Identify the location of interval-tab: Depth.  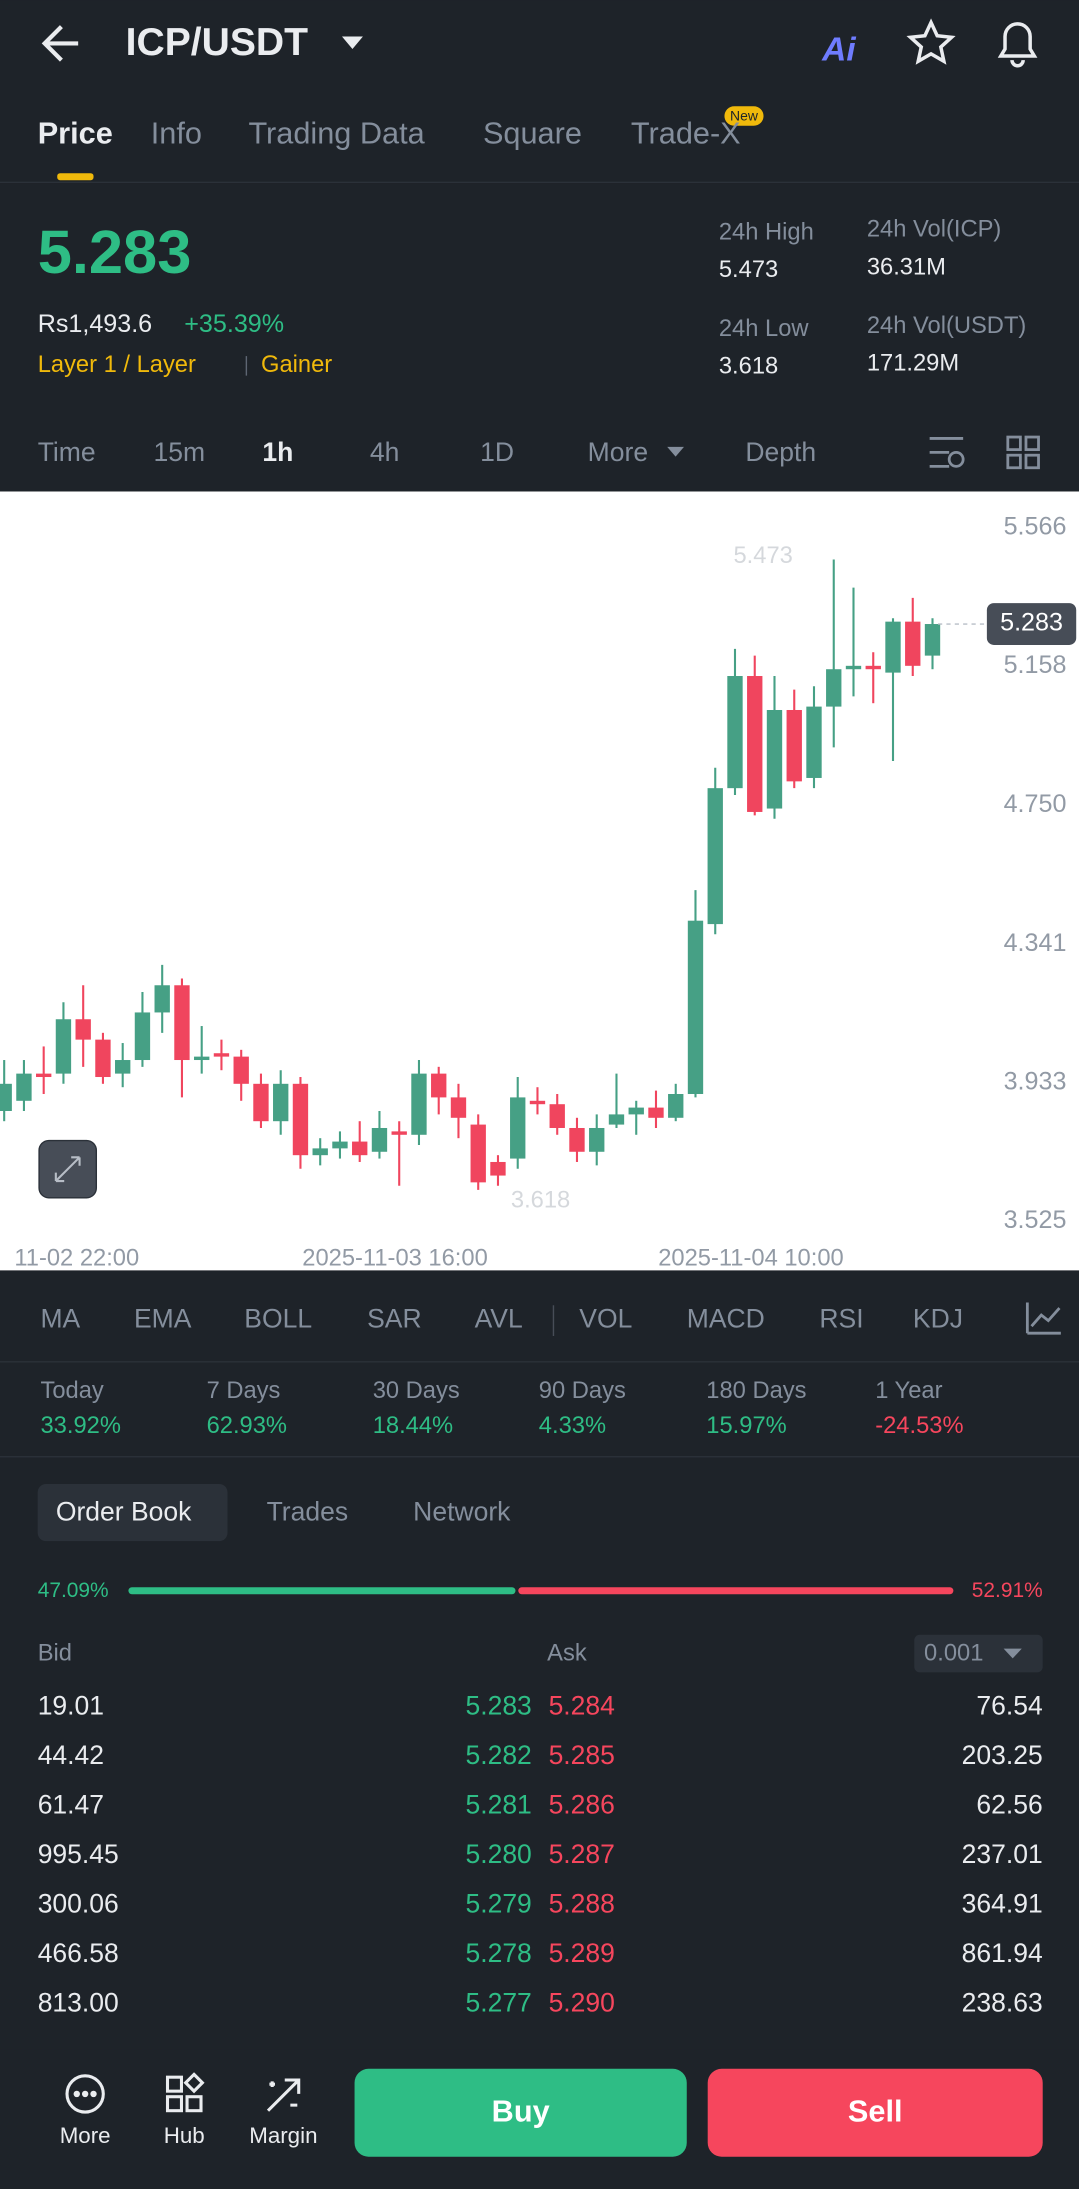
(780, 452).